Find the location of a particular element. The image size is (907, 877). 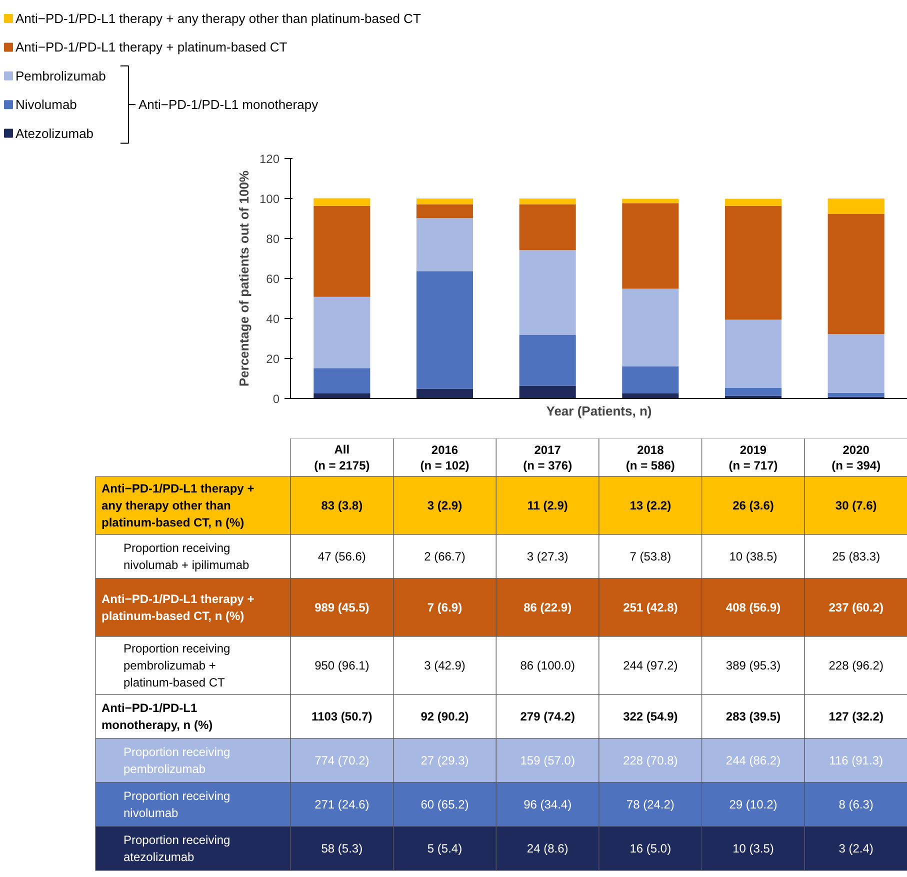

text: 389 (95.3) is located at coordinates (753, 665).